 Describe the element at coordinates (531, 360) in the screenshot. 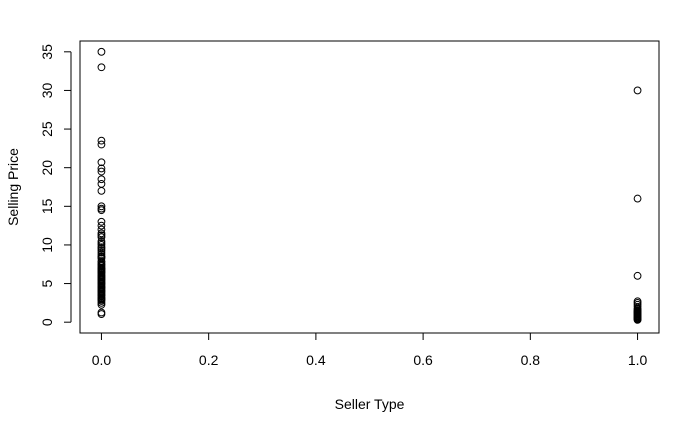

I see `x-tick-label: 0.8` at that location.